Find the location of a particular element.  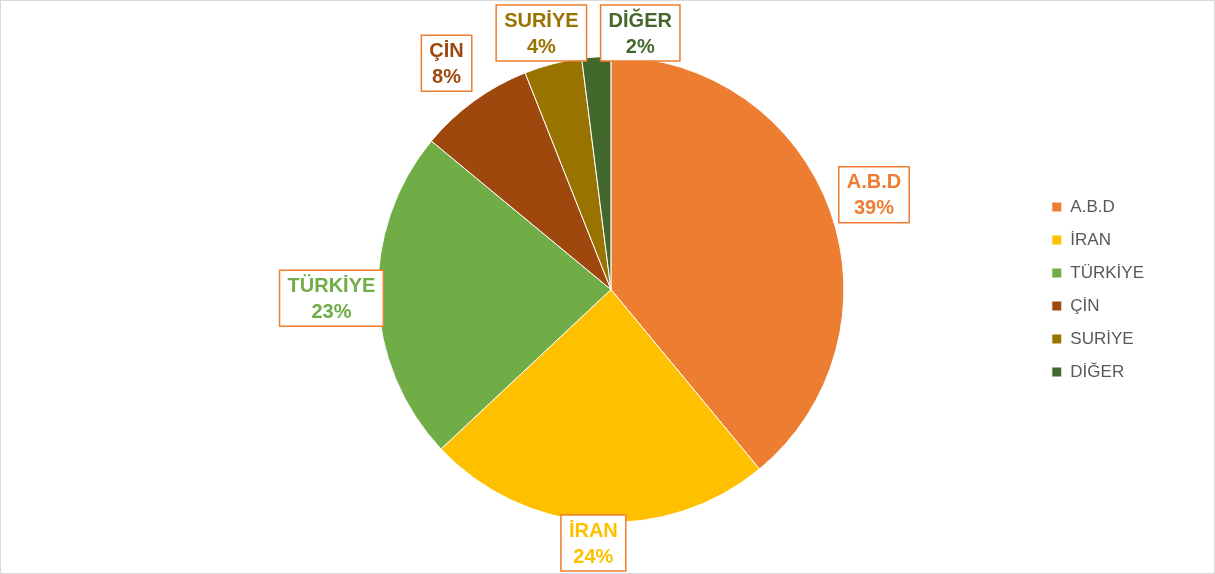

data-label: 39% is located at coordinates (874, 207).